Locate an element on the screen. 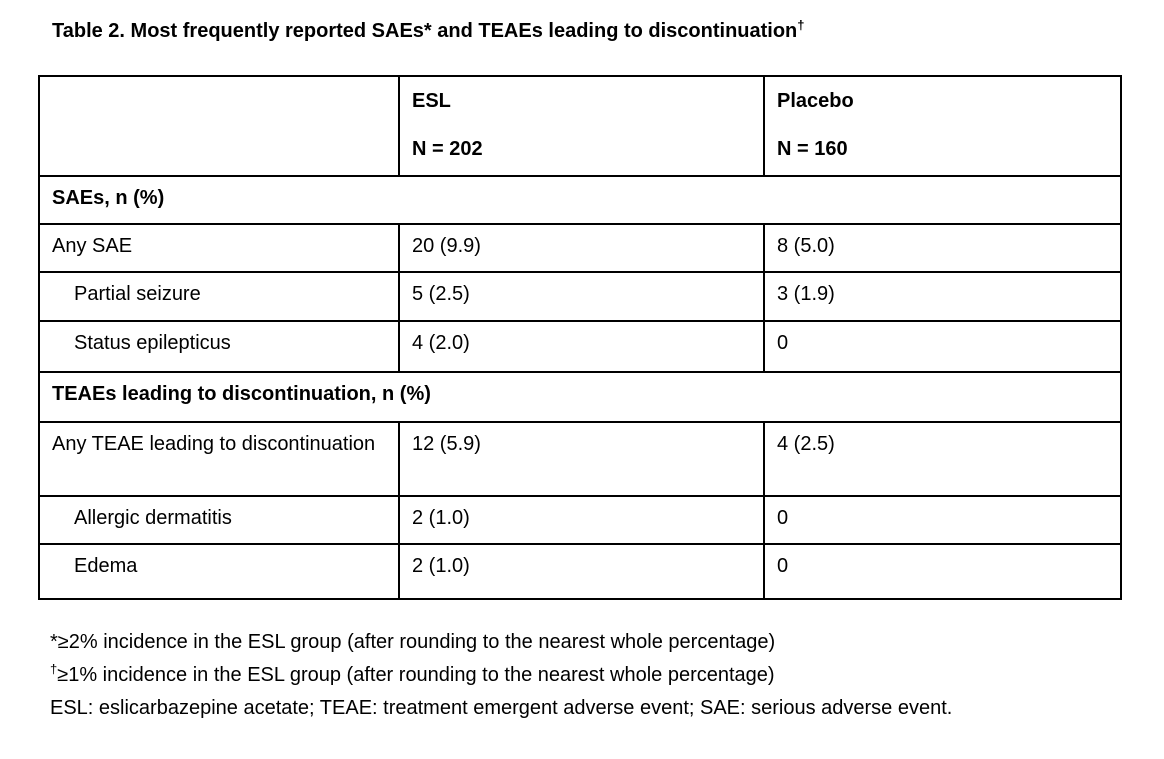 The image size is (1164, 759). table-row-allergic-dermatitis: Allergic dermatitis 2 (1.0) 0 is located at coordinates (580, 520).